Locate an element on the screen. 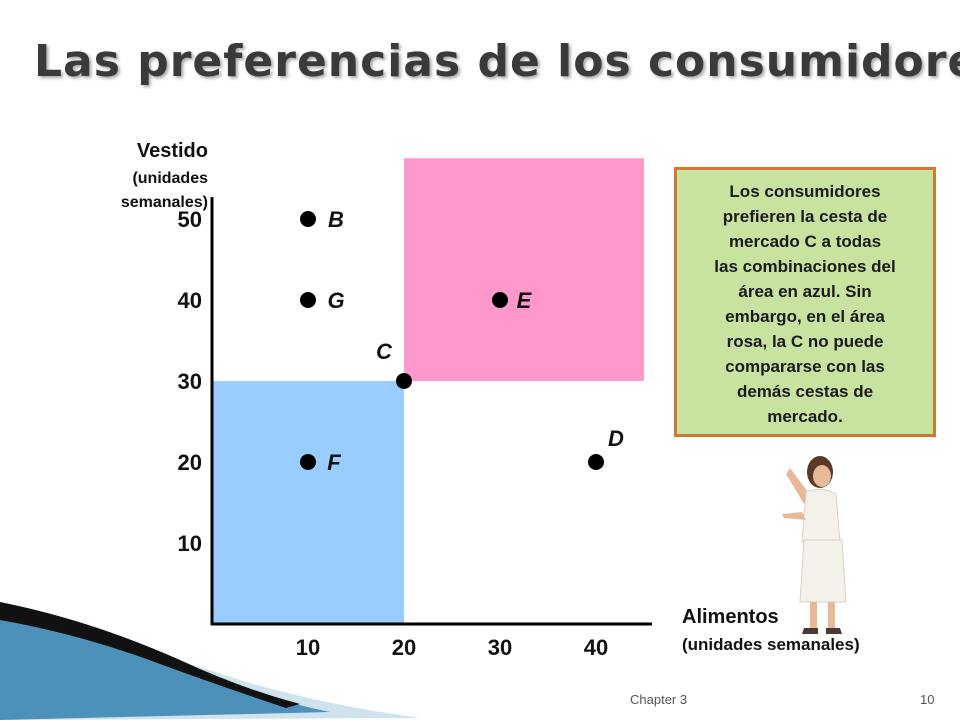  x-axis-unit: (unidades semanales) is located at coordinates (771, 644).